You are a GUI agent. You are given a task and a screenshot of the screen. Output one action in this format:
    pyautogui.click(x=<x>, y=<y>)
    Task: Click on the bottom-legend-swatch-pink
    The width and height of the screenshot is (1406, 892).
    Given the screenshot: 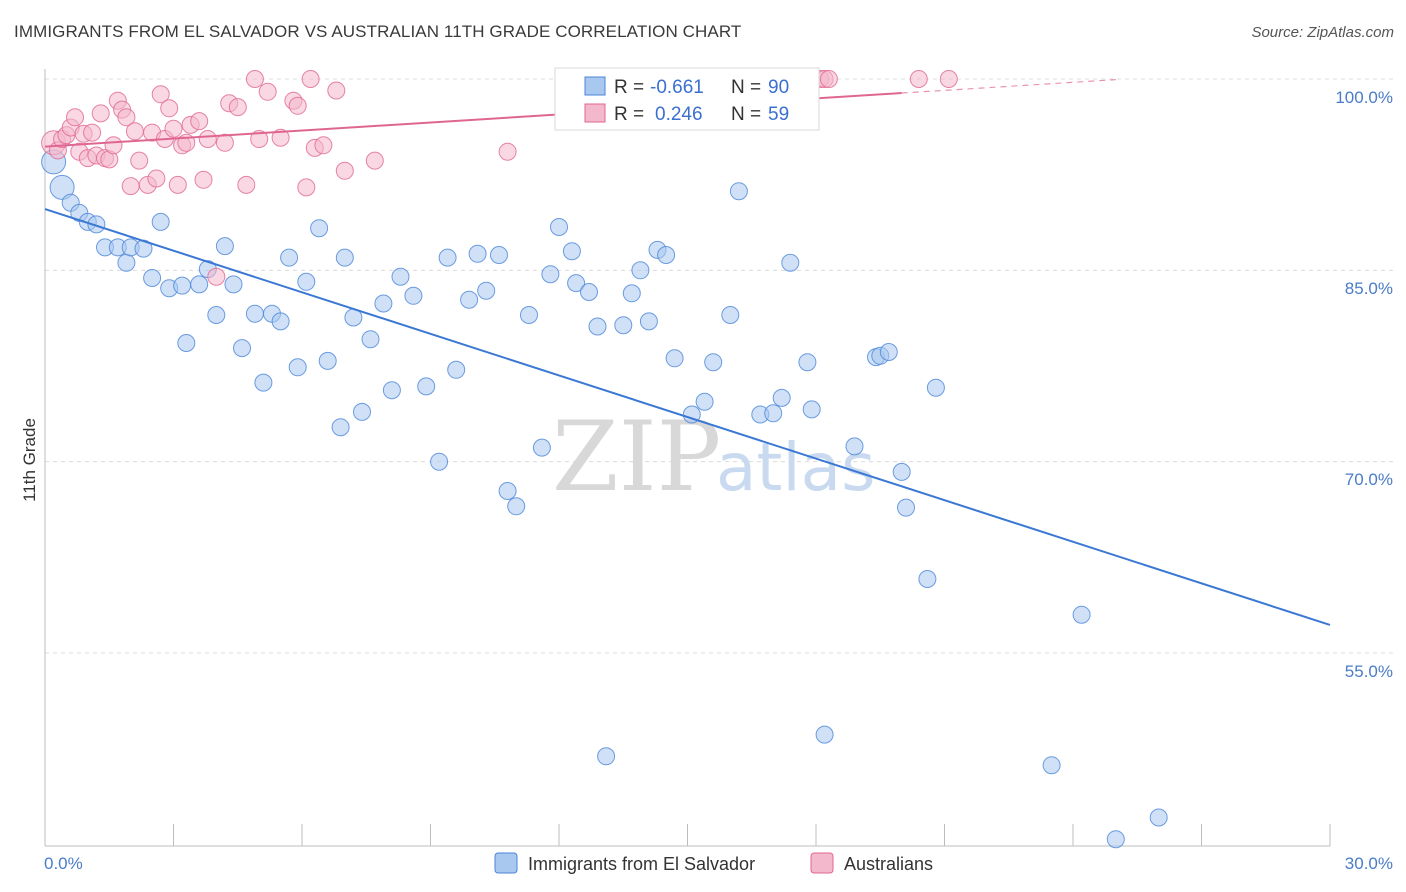 What is the action you would take?
    pyautogui.click(x=822, y=863)
    